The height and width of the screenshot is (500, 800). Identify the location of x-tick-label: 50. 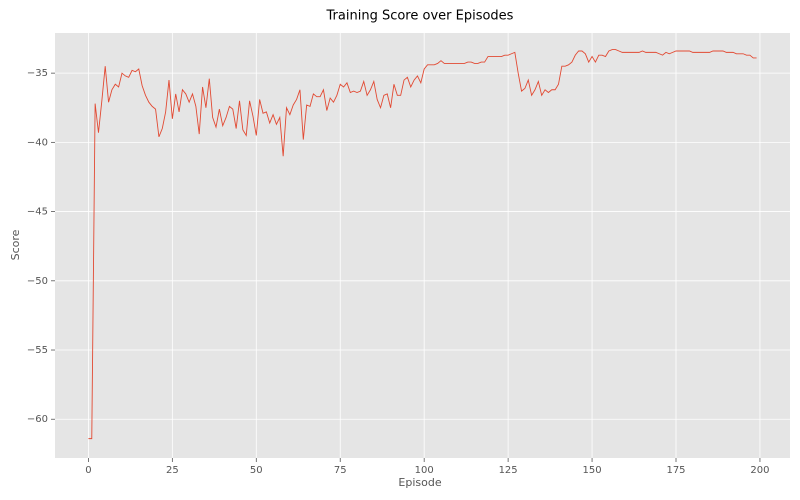
(256, 470).